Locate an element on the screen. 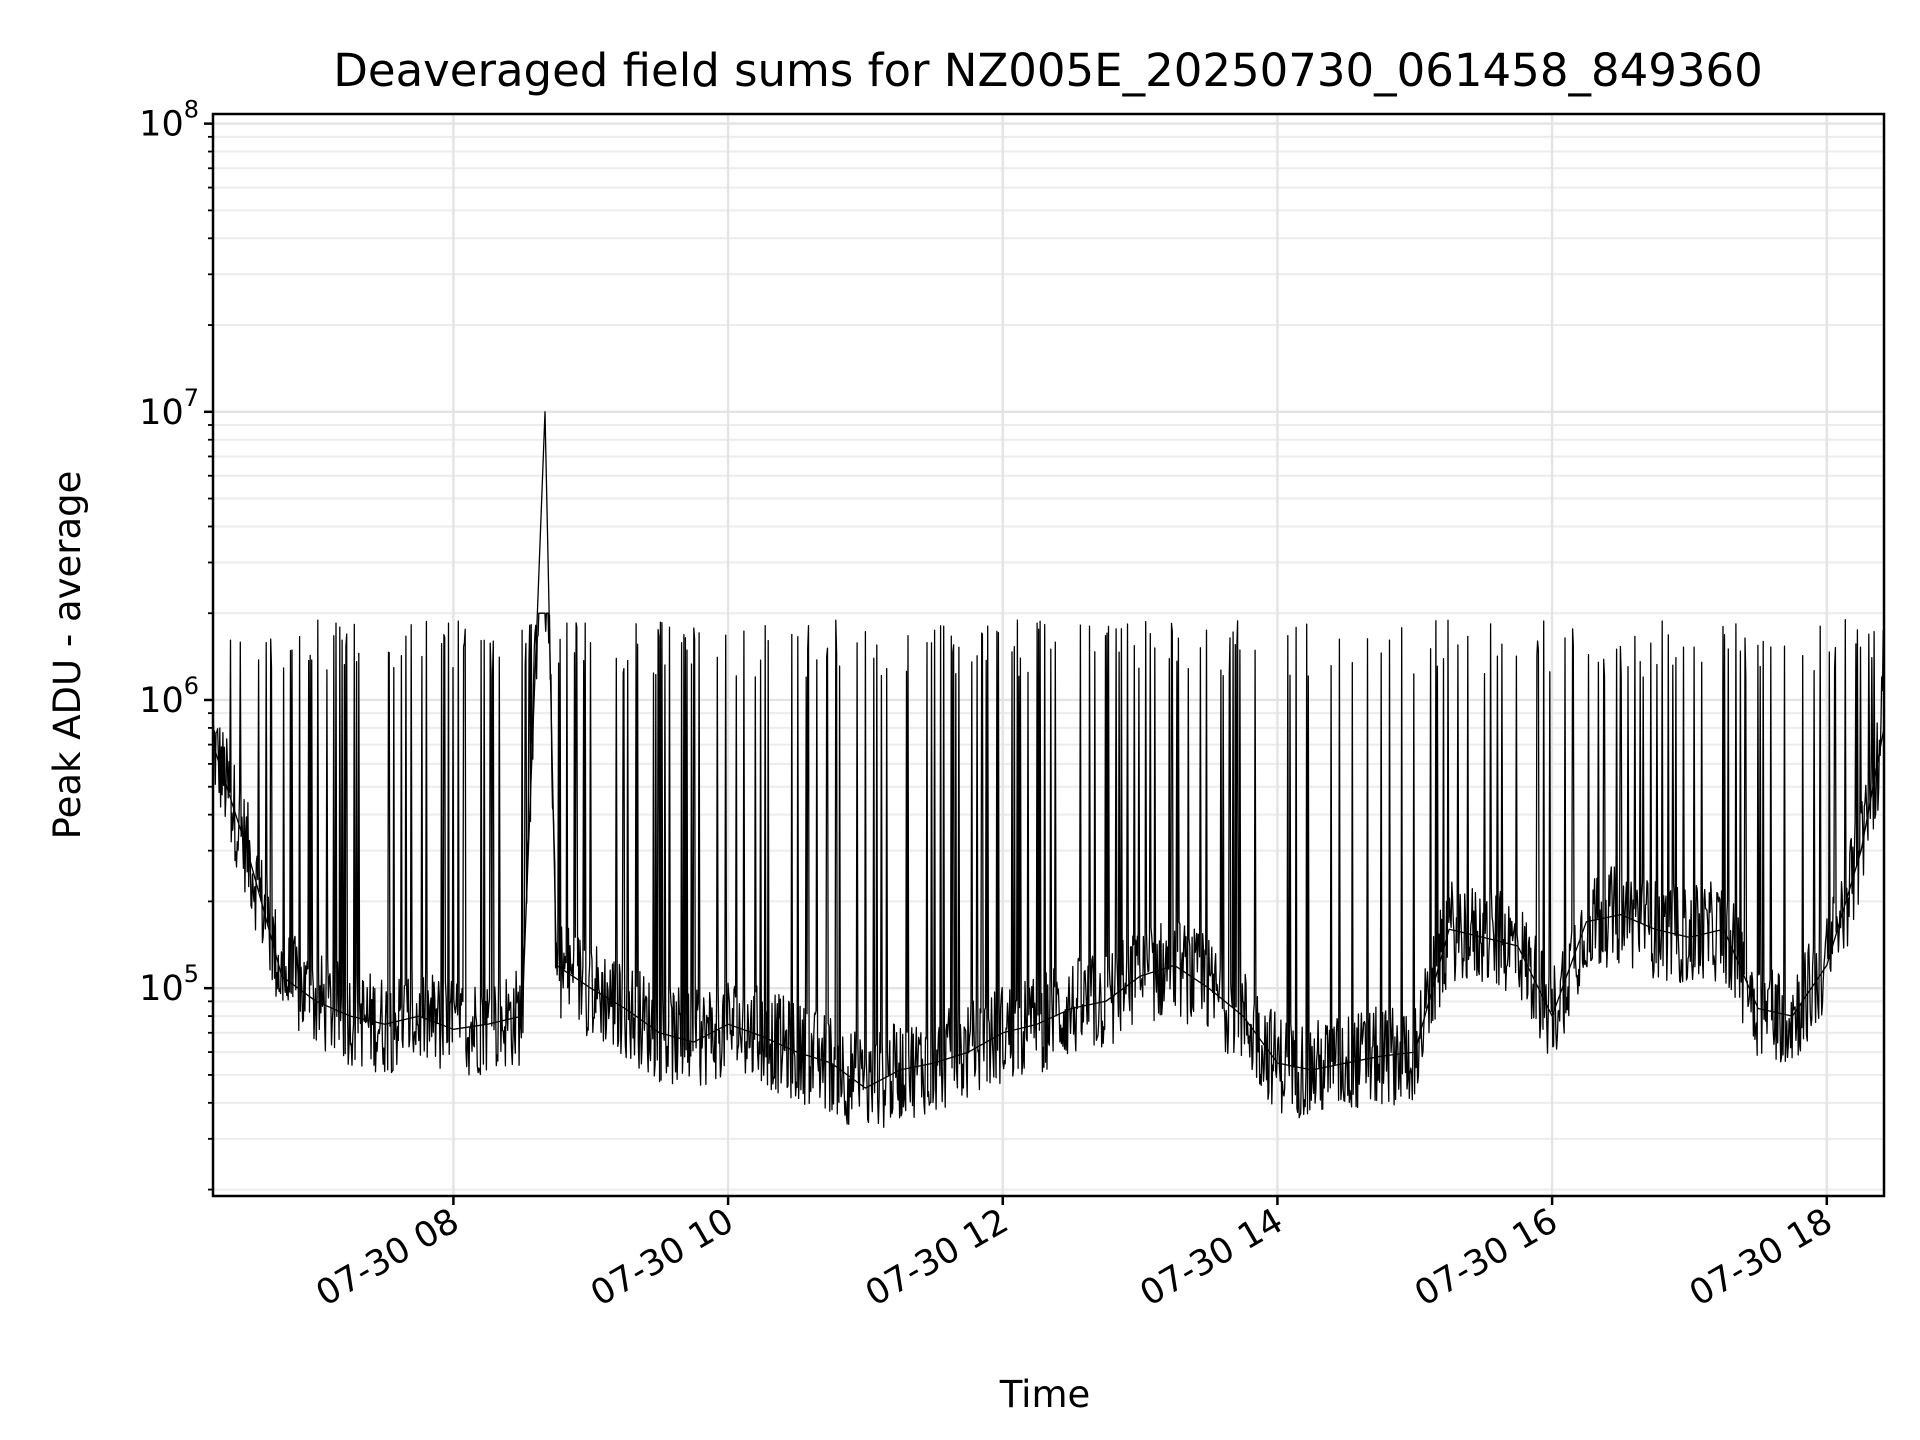  x-tick-label: 07-30 12 is located at coordinates (937, 1257).